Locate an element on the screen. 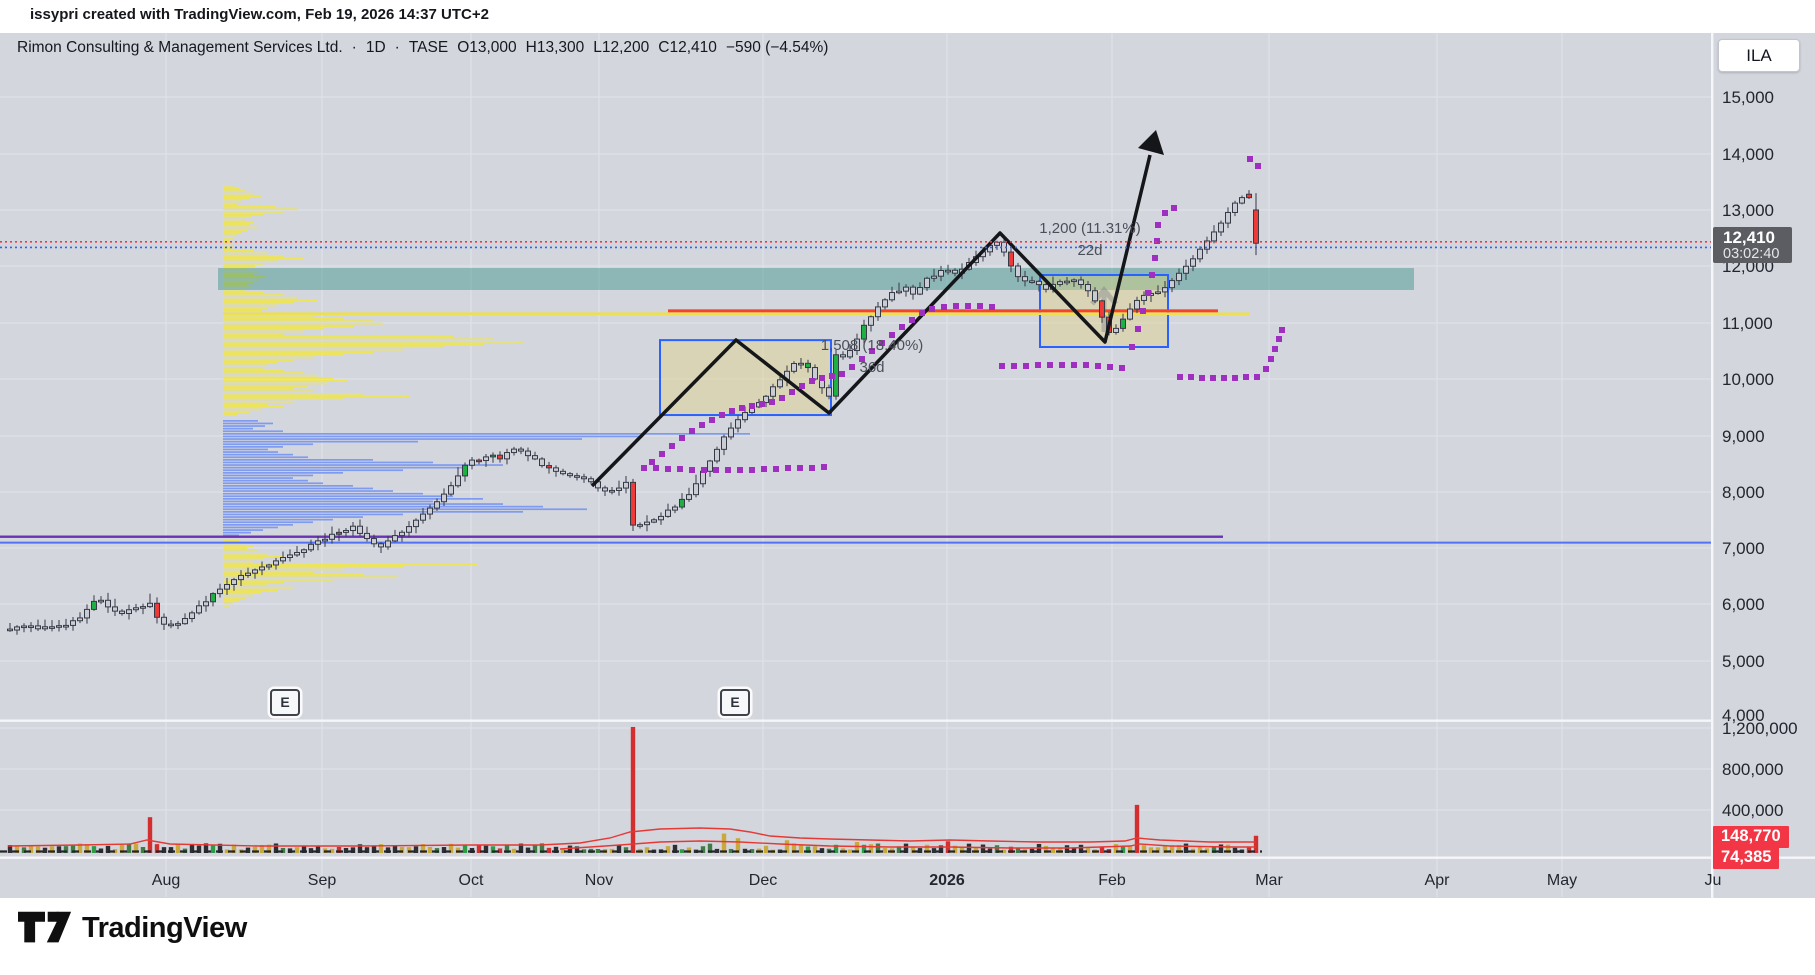 This screenshot has width=1815, height=975. price-axis-tick: 13,000 is located at coordinates (1748, 210).